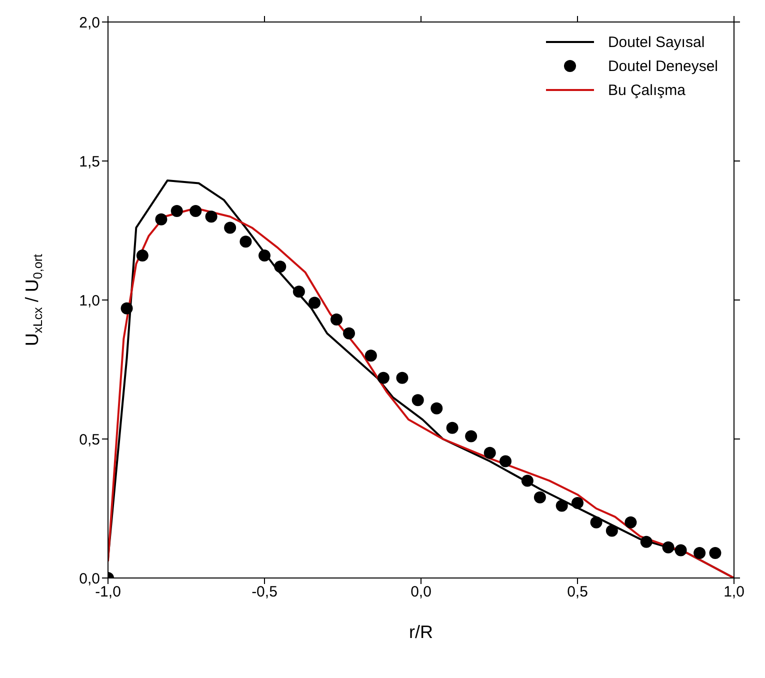 Image resolution: width=765 pixels, height=678 pixels. What do you see at coordinates (663, 66) in the screenshot?
I see `legend-label: Doutel Deneysel` at bounding box center [663, 66].